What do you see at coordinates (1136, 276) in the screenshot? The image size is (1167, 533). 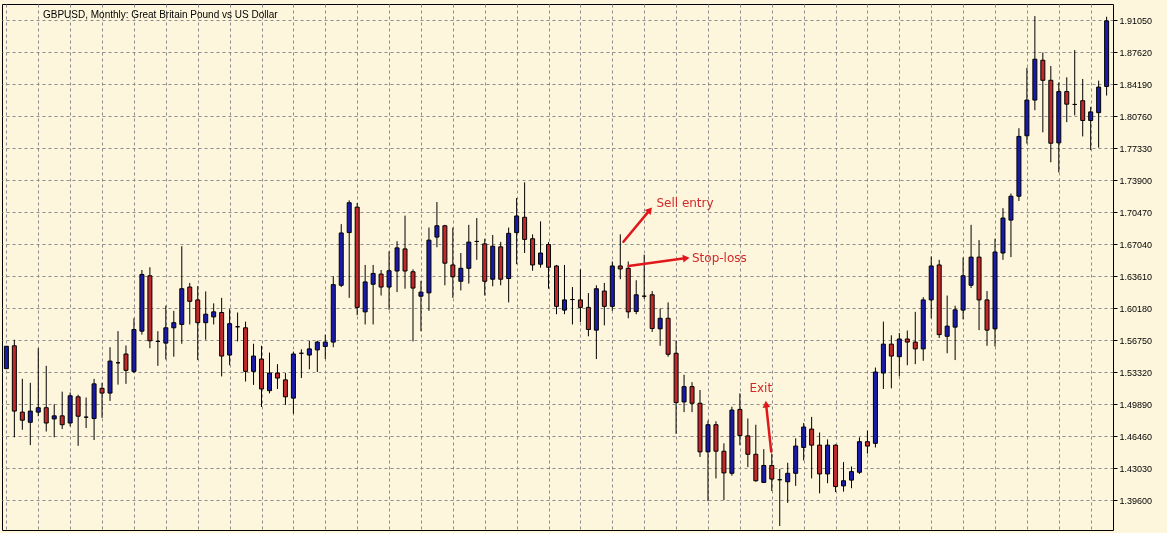 I see `y-tick-label: 1.63610` at bounding box center [1136, 276].